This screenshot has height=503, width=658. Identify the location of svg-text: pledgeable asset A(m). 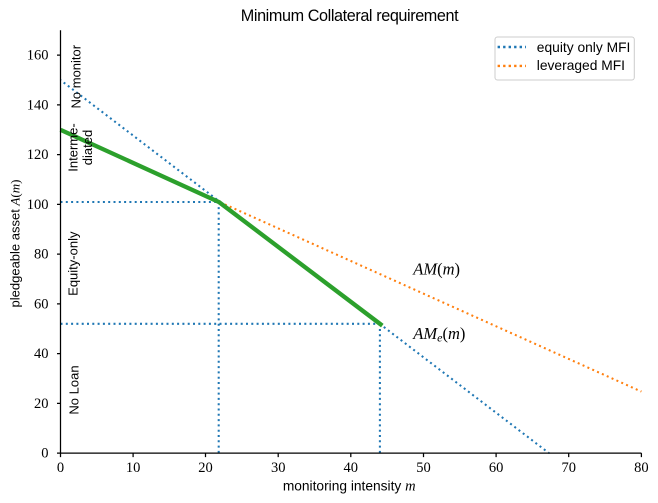
(15, 244).